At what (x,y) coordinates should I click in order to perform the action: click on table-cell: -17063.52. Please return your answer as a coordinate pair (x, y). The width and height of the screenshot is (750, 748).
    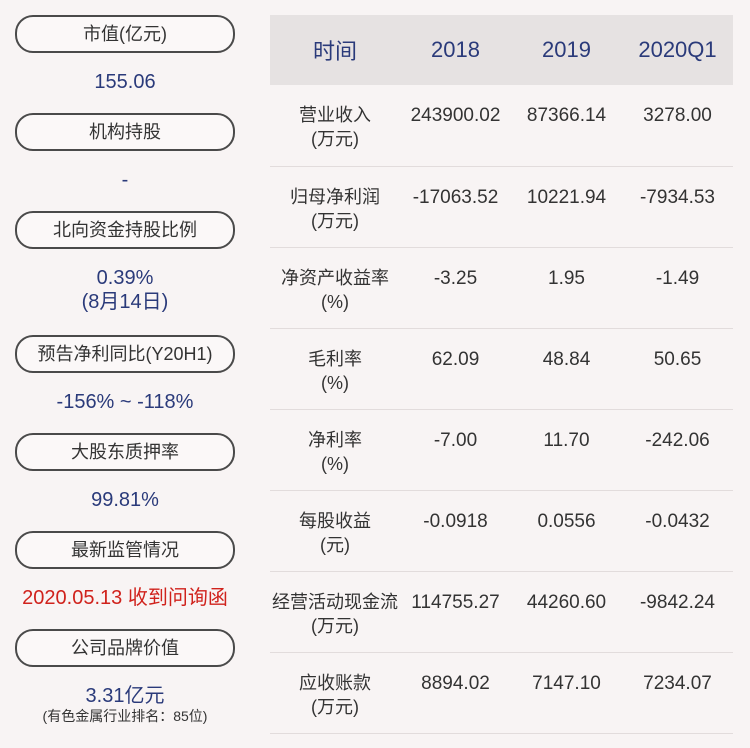
    Looking at the image, I should click on (455, 197).